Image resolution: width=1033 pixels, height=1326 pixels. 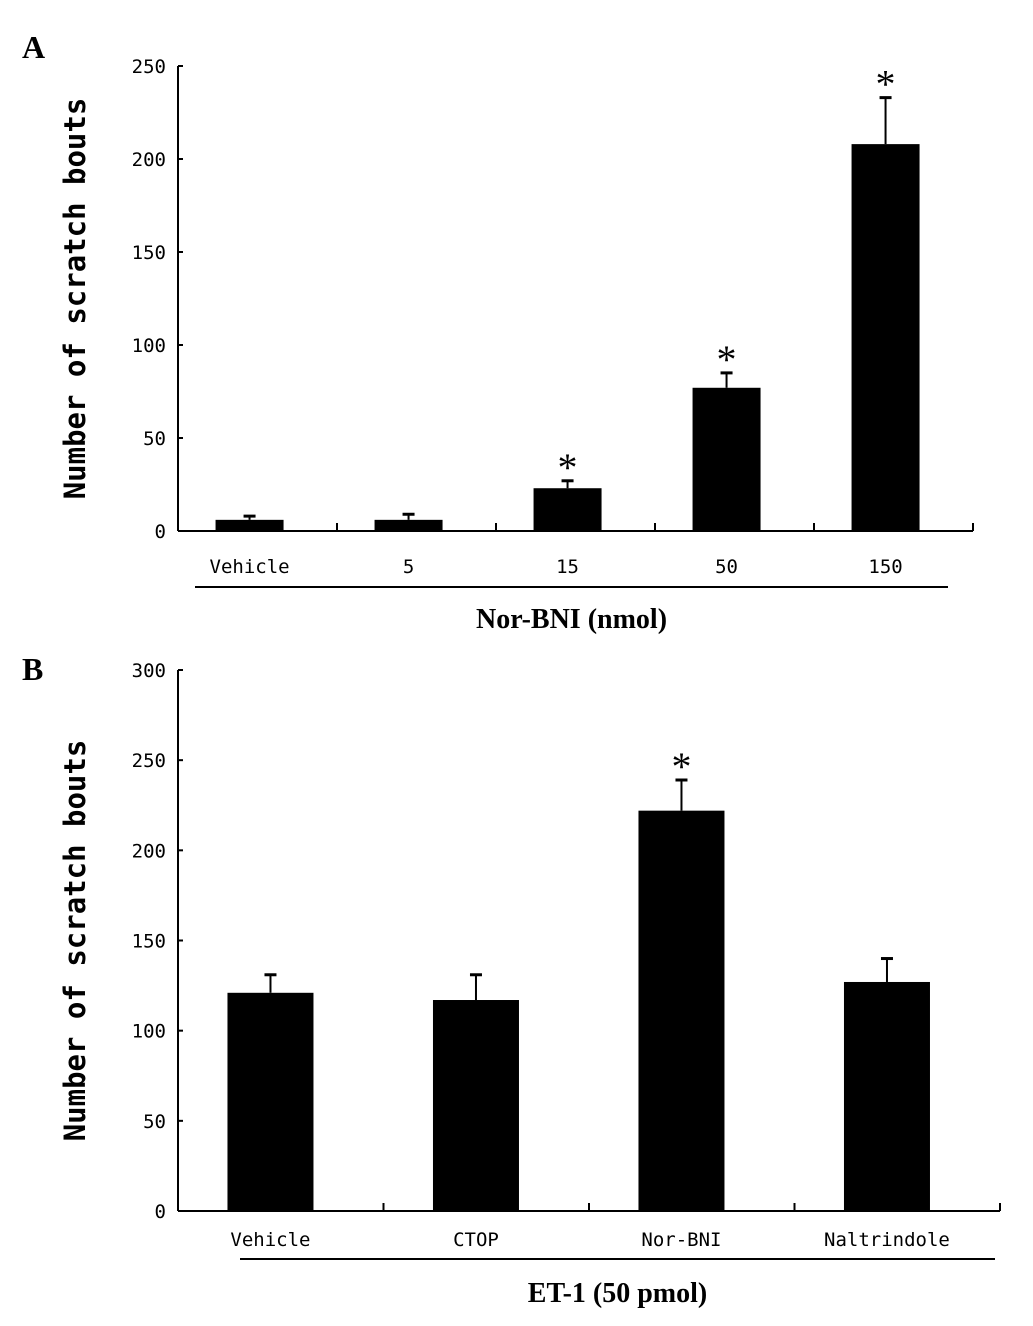 What do you see at coordinates (726, 567) in the screenshot?
I see `x-tick-label: 50` at bounding box center [726, 567].